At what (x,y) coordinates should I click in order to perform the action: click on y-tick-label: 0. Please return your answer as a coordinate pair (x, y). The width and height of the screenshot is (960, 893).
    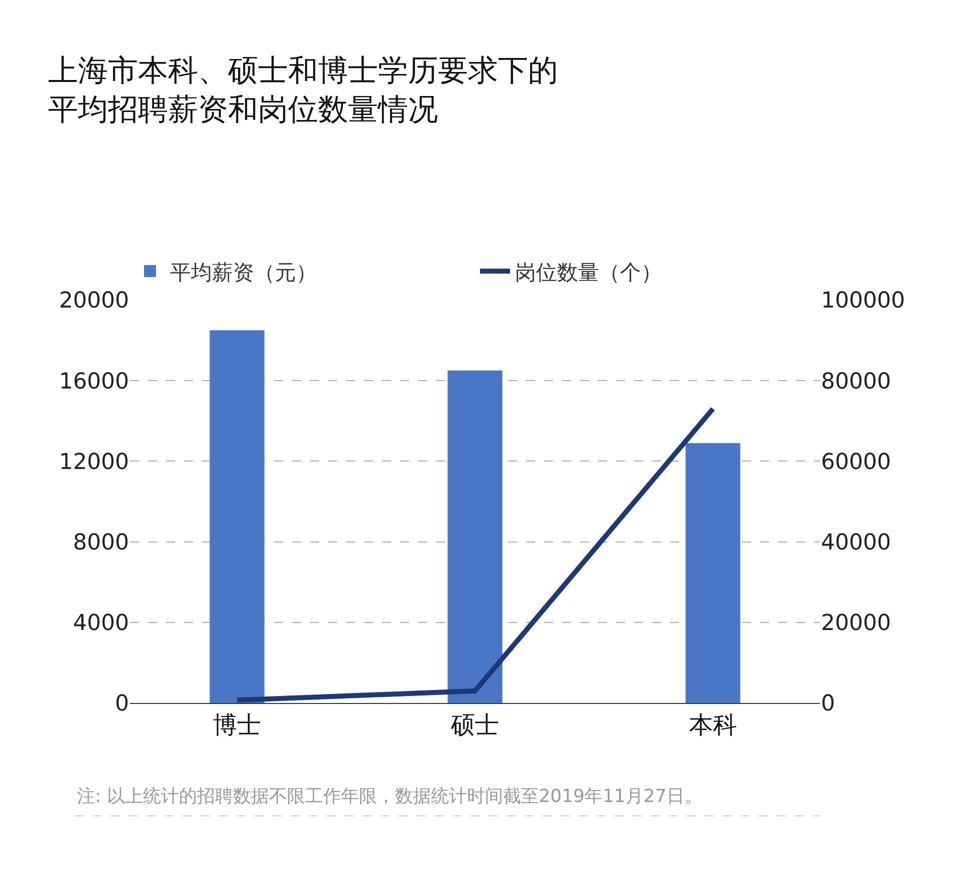
    Looking at the image, I should click on (122, 704).